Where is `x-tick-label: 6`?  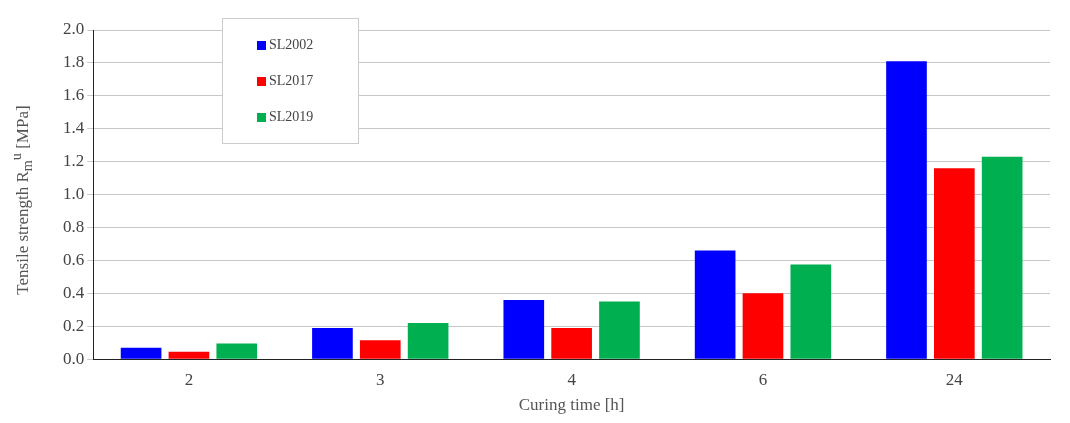
x-tick-label: 6 is located at coordinates (763, 379).